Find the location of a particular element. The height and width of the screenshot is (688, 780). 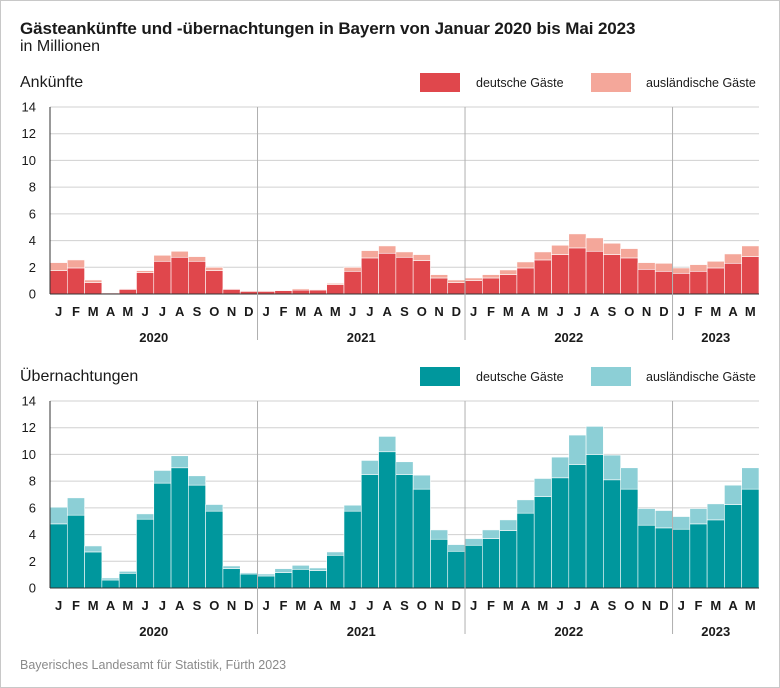

arrivals-y-tick-label: 0 is located at coordinates (32, 294).